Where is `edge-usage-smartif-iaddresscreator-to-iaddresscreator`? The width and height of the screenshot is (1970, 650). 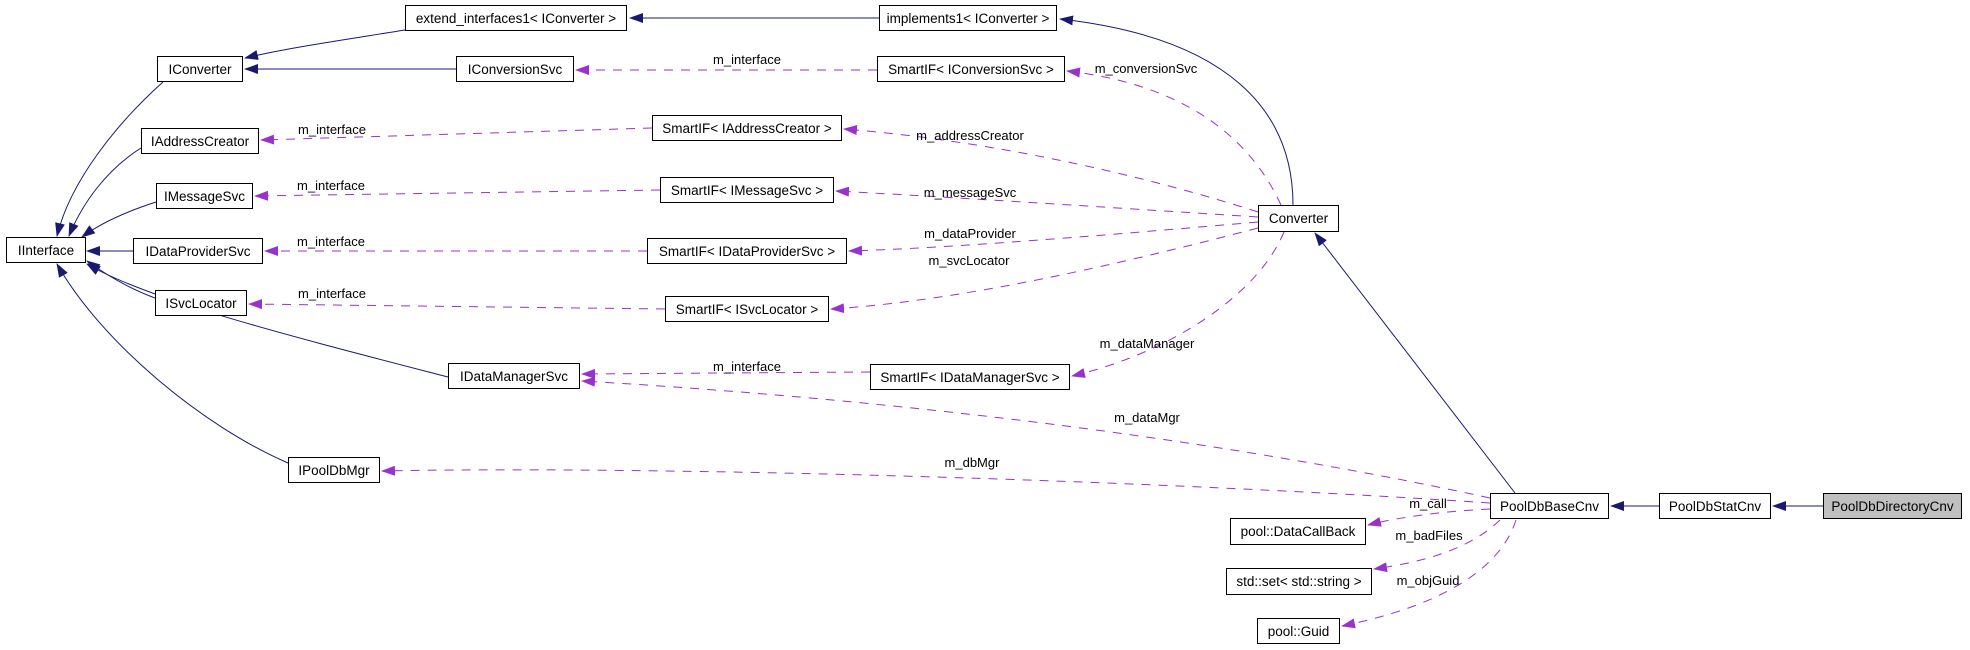
edge-usage-smartif-iaddresscreator-to-iaddresscreator is located at coordinates (456, 136).